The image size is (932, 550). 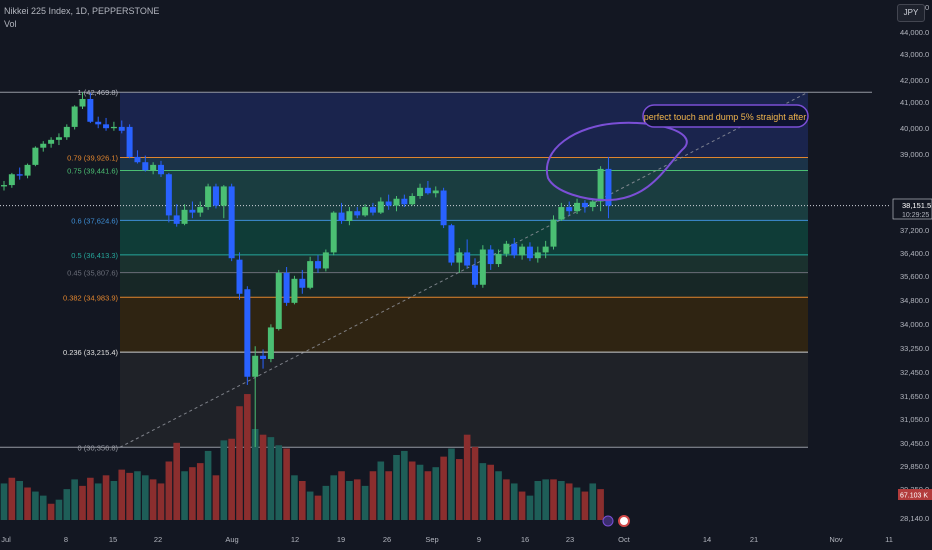 What do you see at coordinates (914, 80) in the screenshot?
I see `y-tick-label: 42,000.0` at bounding box center [914, 80].